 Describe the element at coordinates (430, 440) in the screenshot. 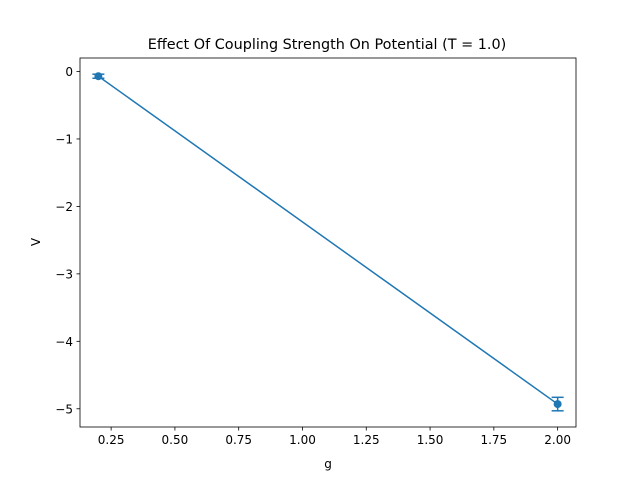

I see `x-tick-label: 1.50` at that location.